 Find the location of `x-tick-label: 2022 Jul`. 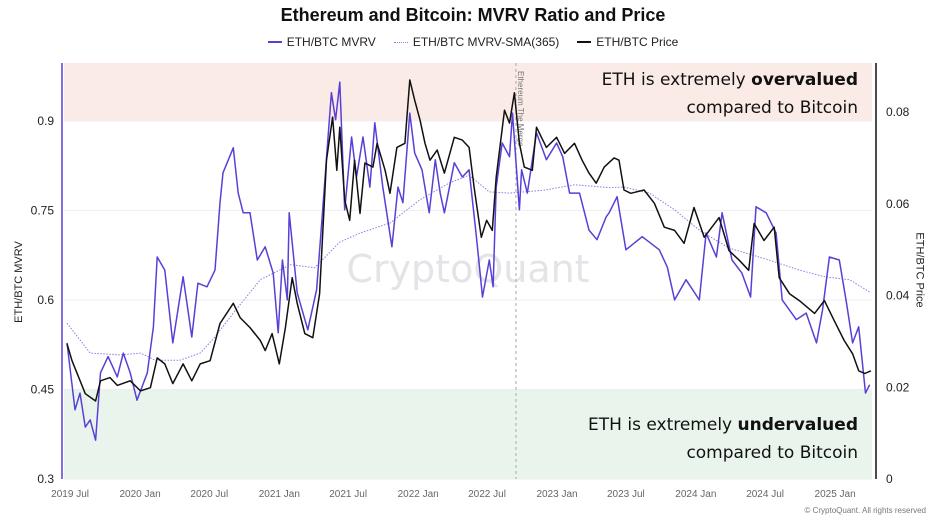

x-tick-label: 2022 Jul is located at coordinates (487, 494).